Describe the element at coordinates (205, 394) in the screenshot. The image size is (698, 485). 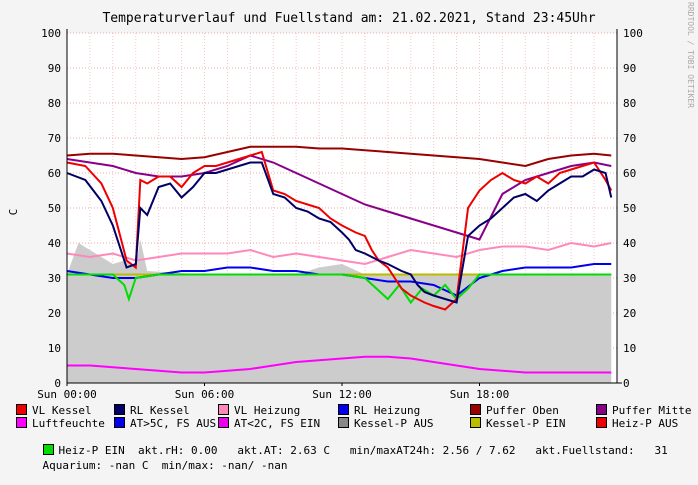
I see `x-tick-label: Sun 06:00` at that location.